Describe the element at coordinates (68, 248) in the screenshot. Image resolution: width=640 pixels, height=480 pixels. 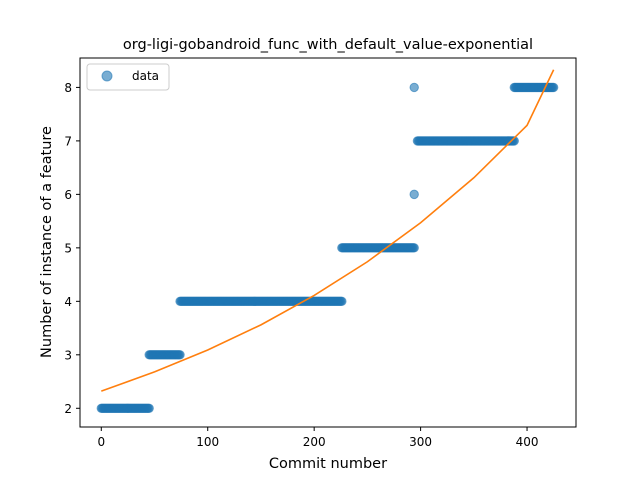
I see `y-tick-label: 5` at that location.